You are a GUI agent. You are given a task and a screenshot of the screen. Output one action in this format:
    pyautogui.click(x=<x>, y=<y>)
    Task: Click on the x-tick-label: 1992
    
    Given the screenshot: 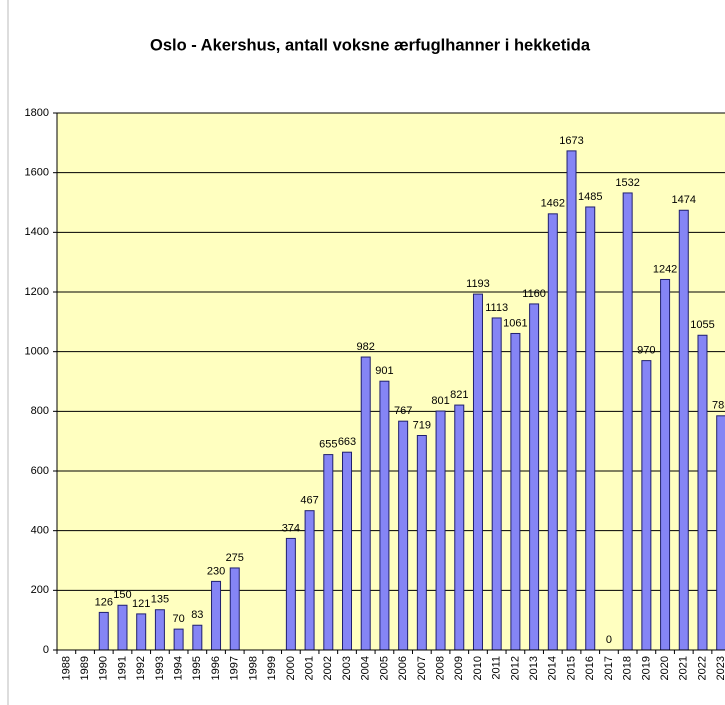 What is the action you would take?
    pyautogui.click(x=141, y=668)
    